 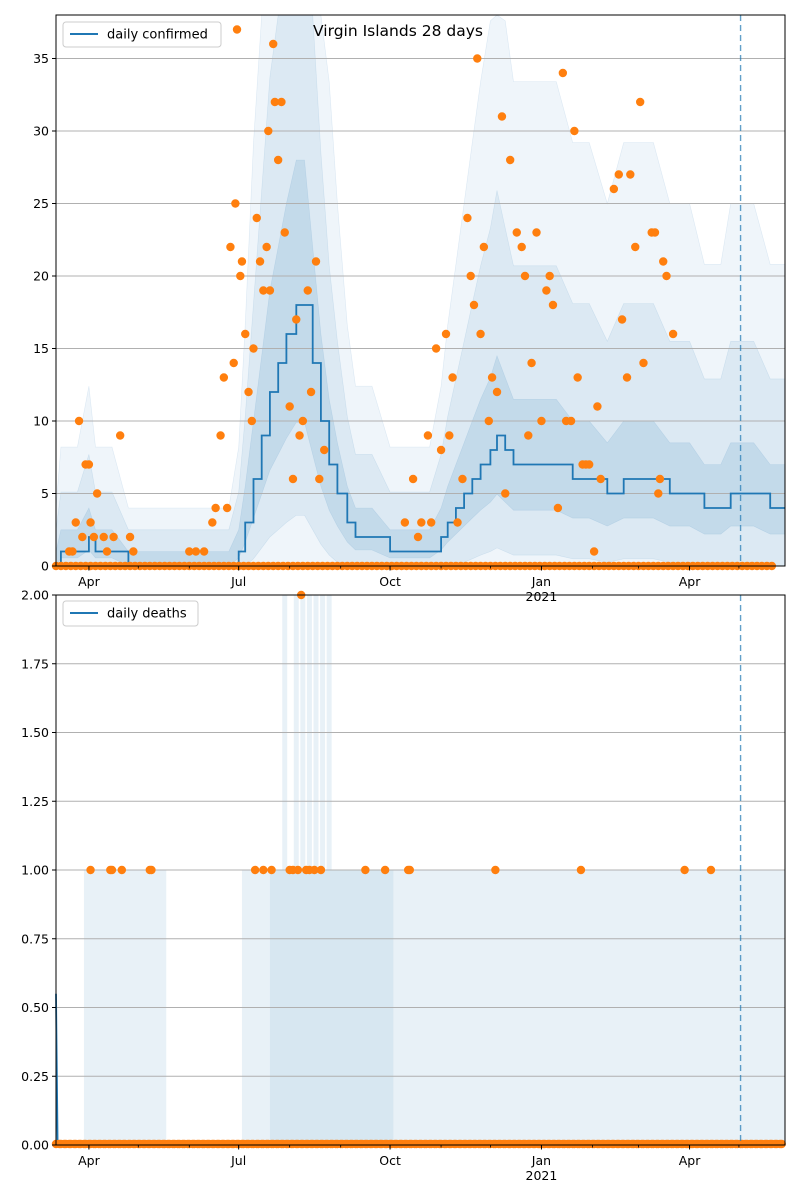 What do you see at coordinates (41, 131) in the screenshot?
I see `y-tick-label: 30` at bounding box center [41, 131].